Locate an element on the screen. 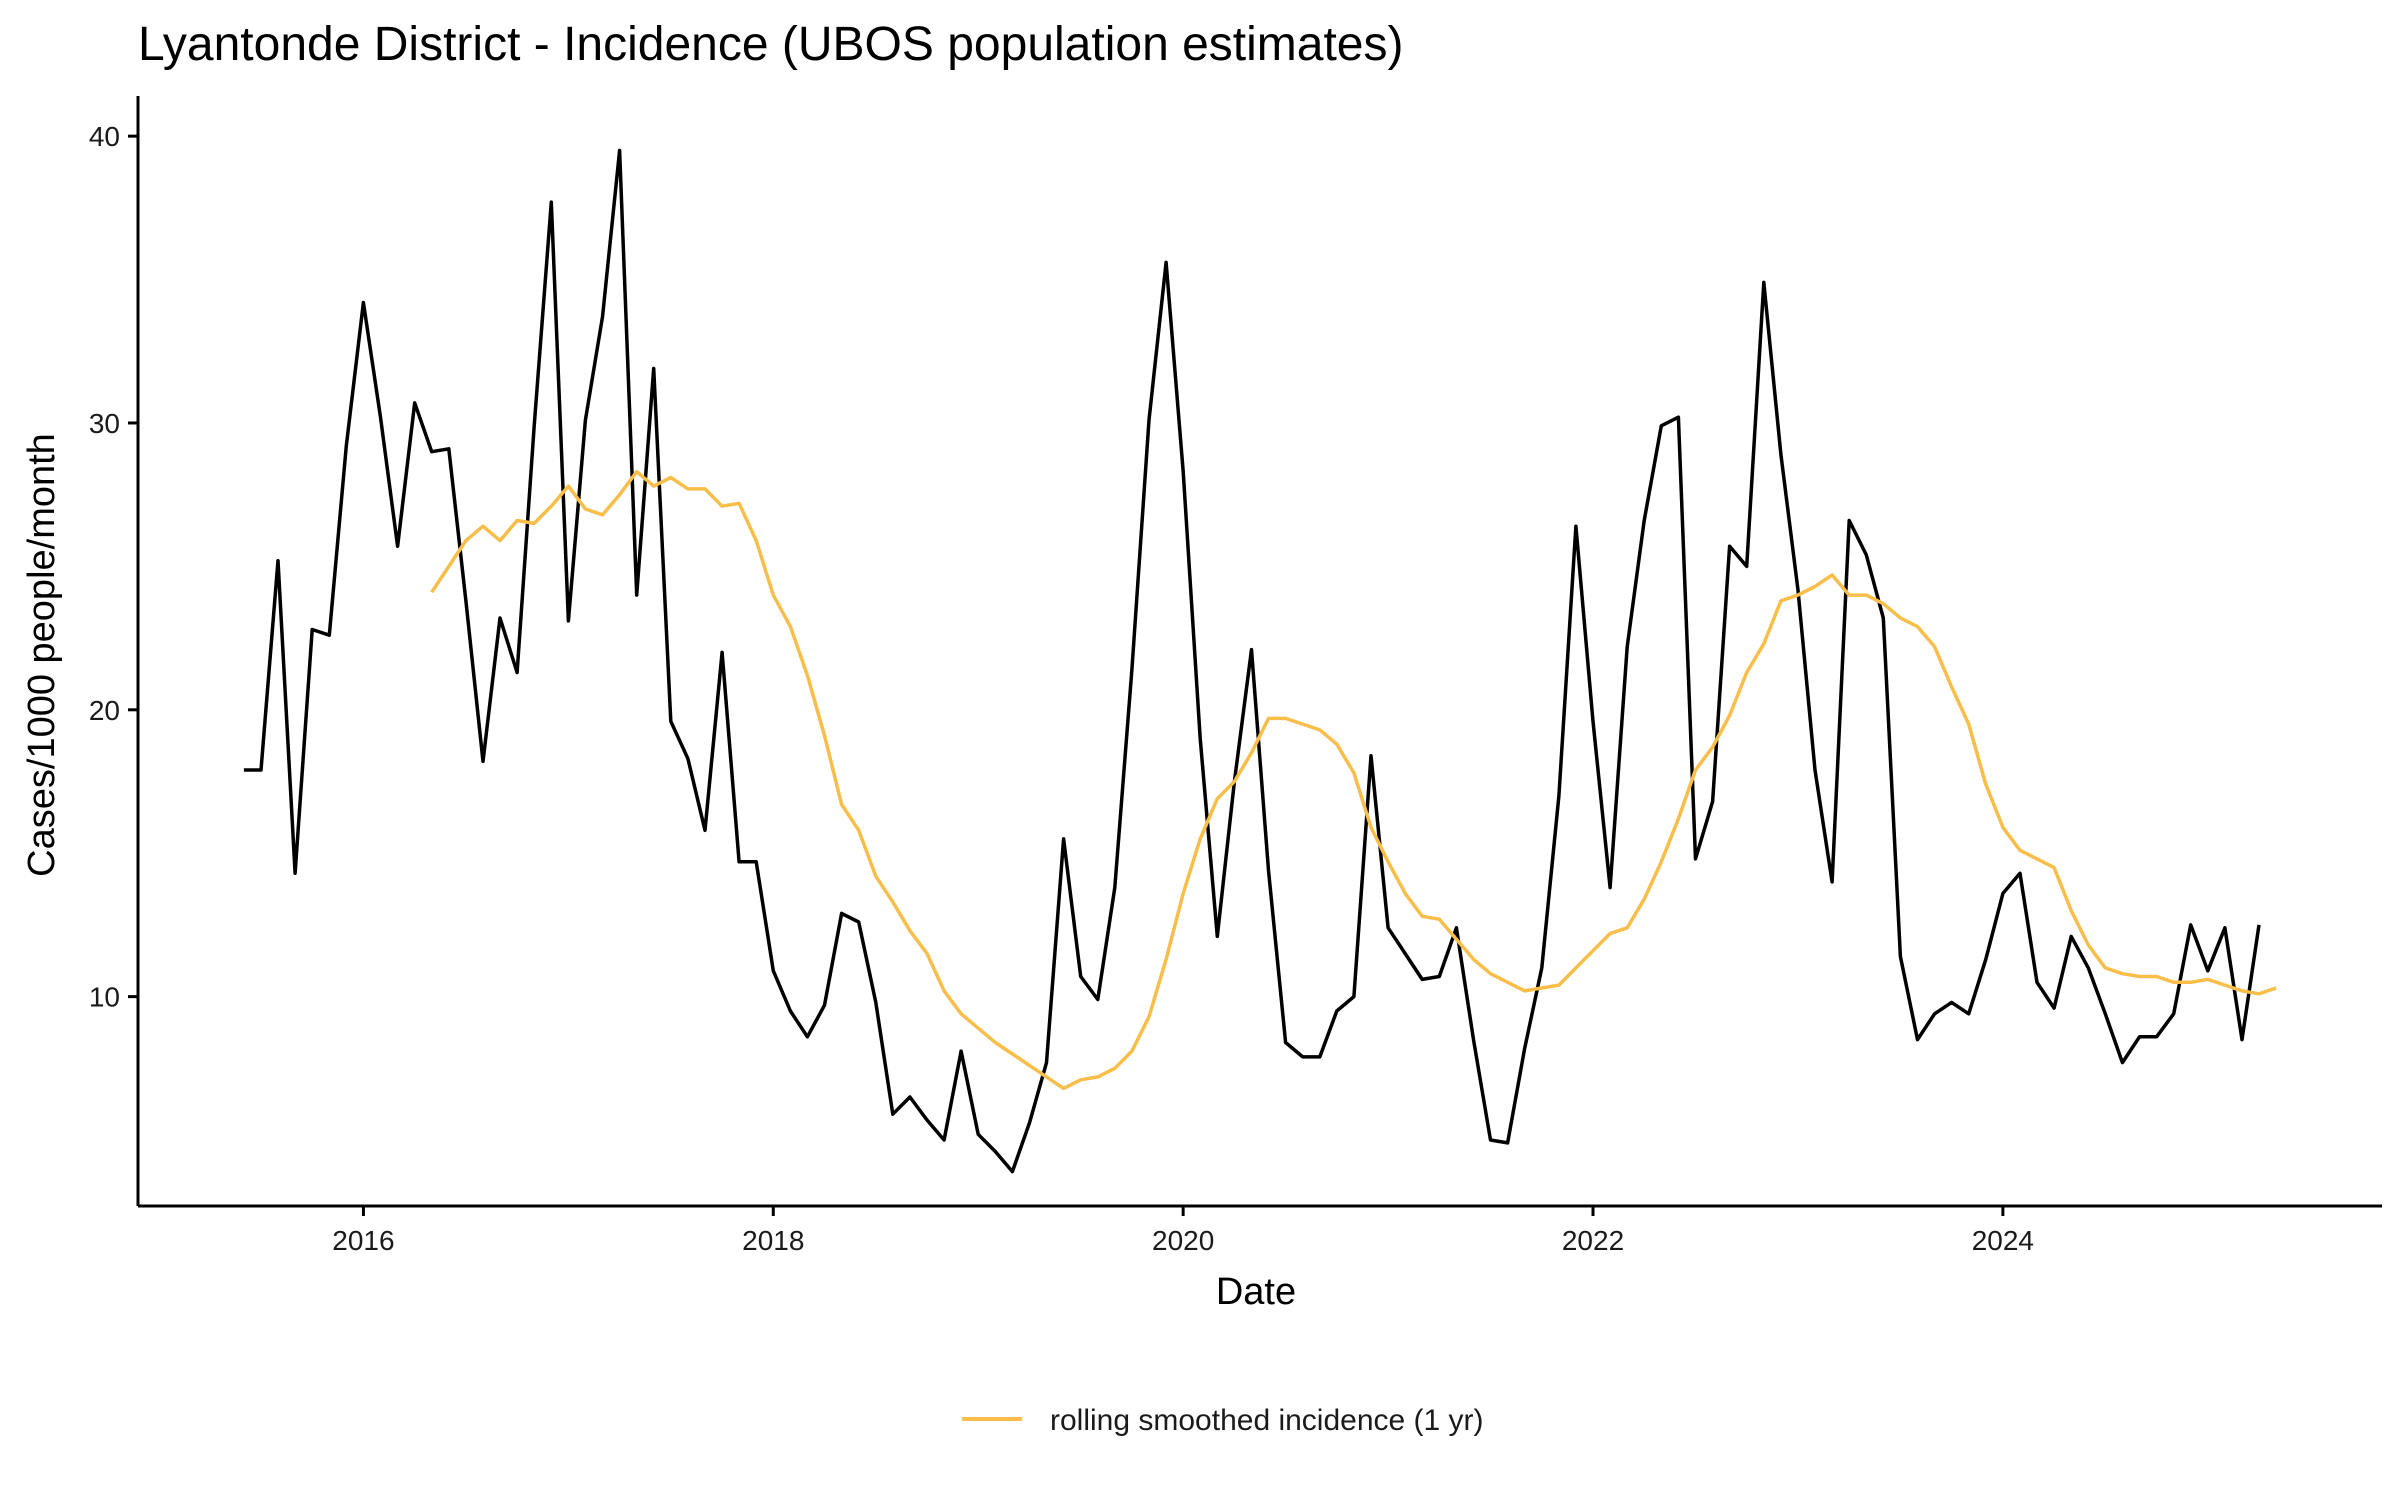 The height and width of the screenshot is (1500, 2400). y-tick-label: 20 is located at coordinates (104, 710).